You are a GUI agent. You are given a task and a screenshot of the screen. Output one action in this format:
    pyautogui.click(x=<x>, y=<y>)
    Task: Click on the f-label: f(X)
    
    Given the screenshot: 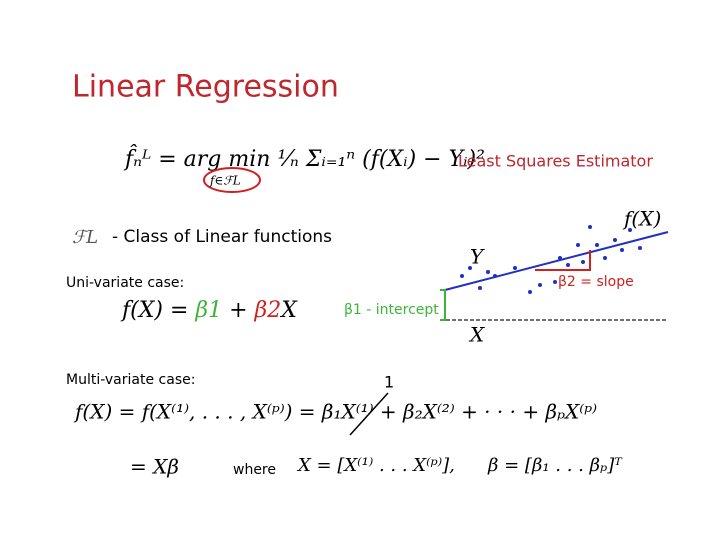 What is the action you would take?
    pyautogui.click(x=641, y=219)
    